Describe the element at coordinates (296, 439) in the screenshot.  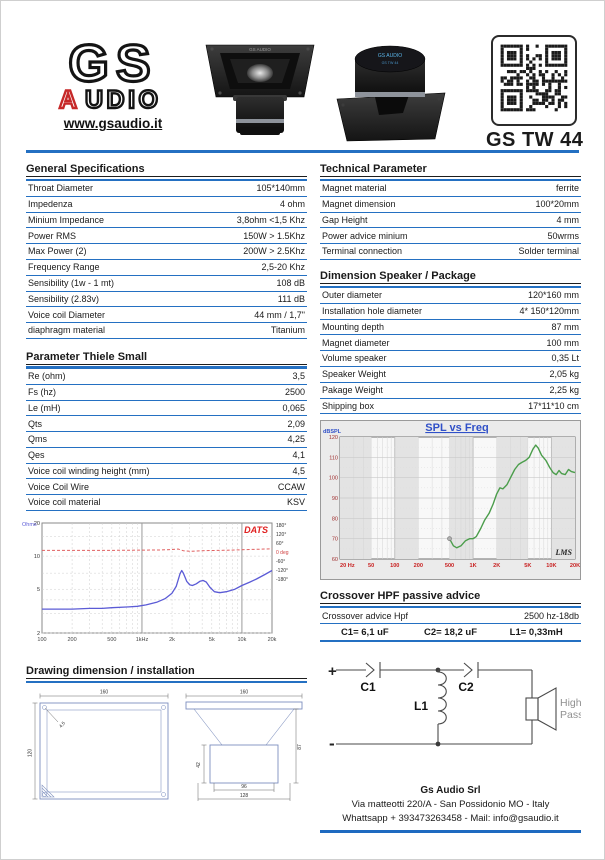
I see `spec-value: 4,25` at that location.